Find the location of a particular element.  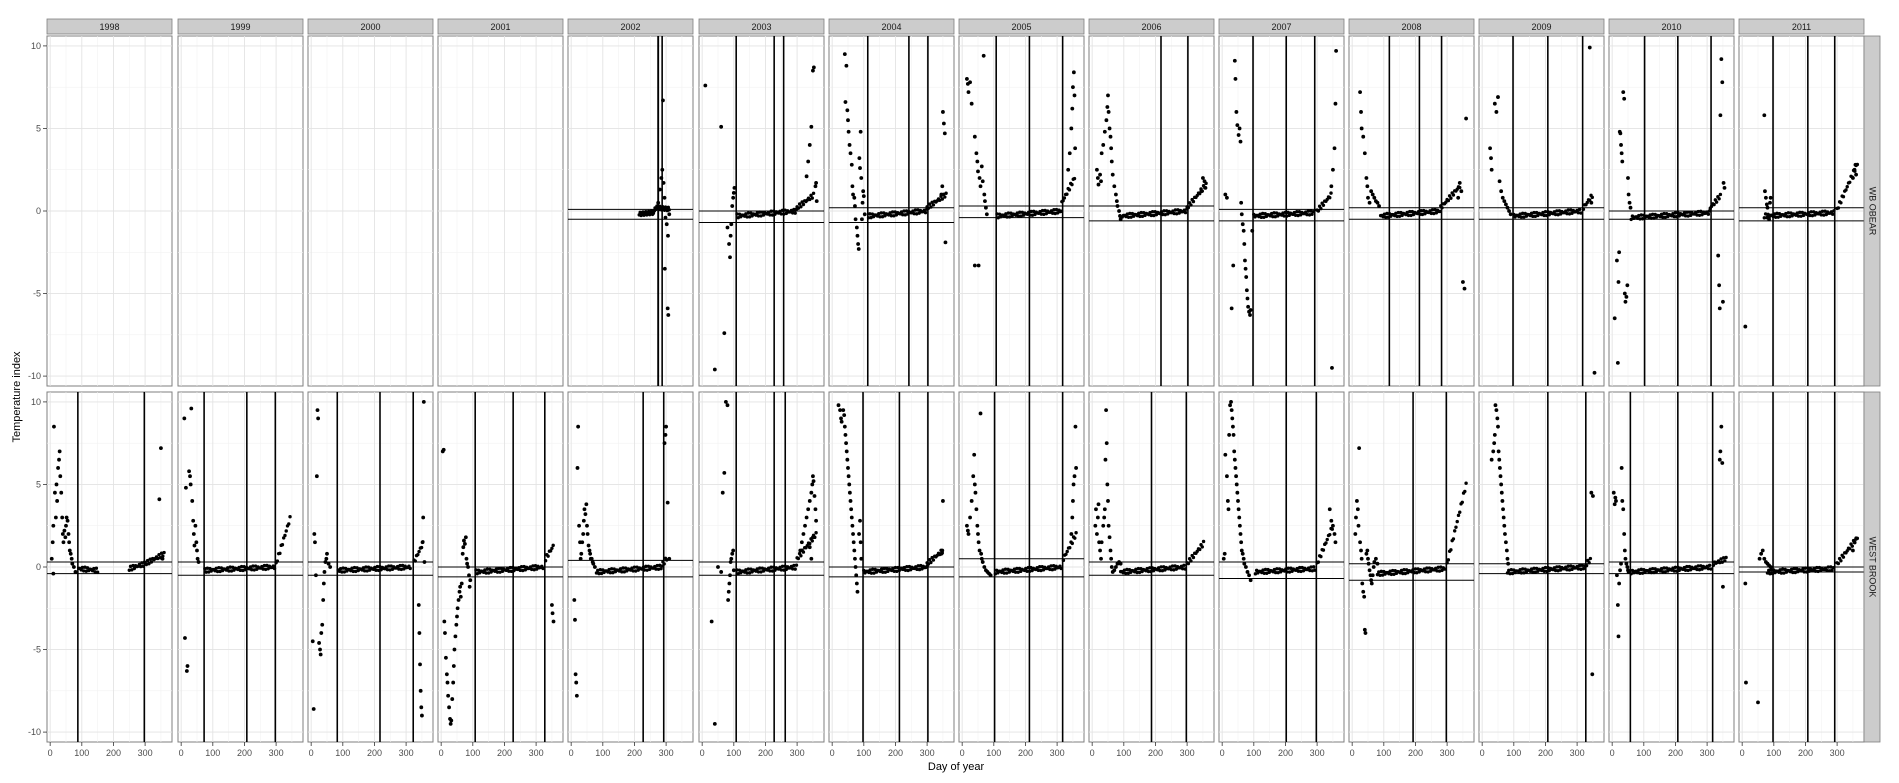

vertical-reference-band is located at coordinates (996, 211).